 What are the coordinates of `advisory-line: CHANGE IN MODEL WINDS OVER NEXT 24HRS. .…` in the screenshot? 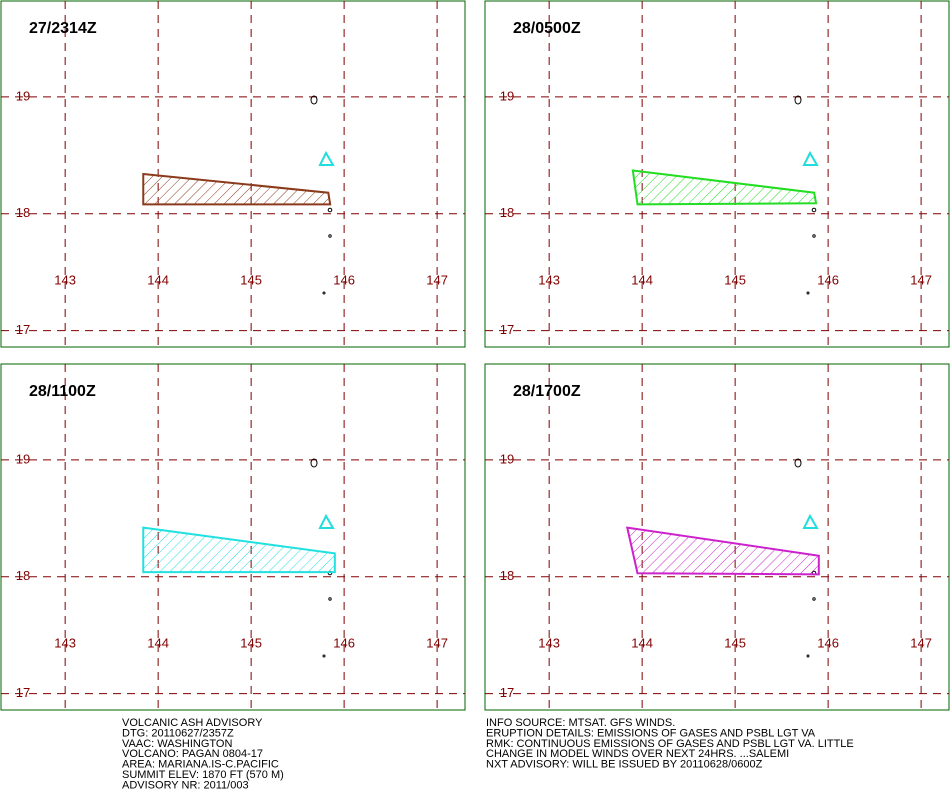 It's located at (637, 754).